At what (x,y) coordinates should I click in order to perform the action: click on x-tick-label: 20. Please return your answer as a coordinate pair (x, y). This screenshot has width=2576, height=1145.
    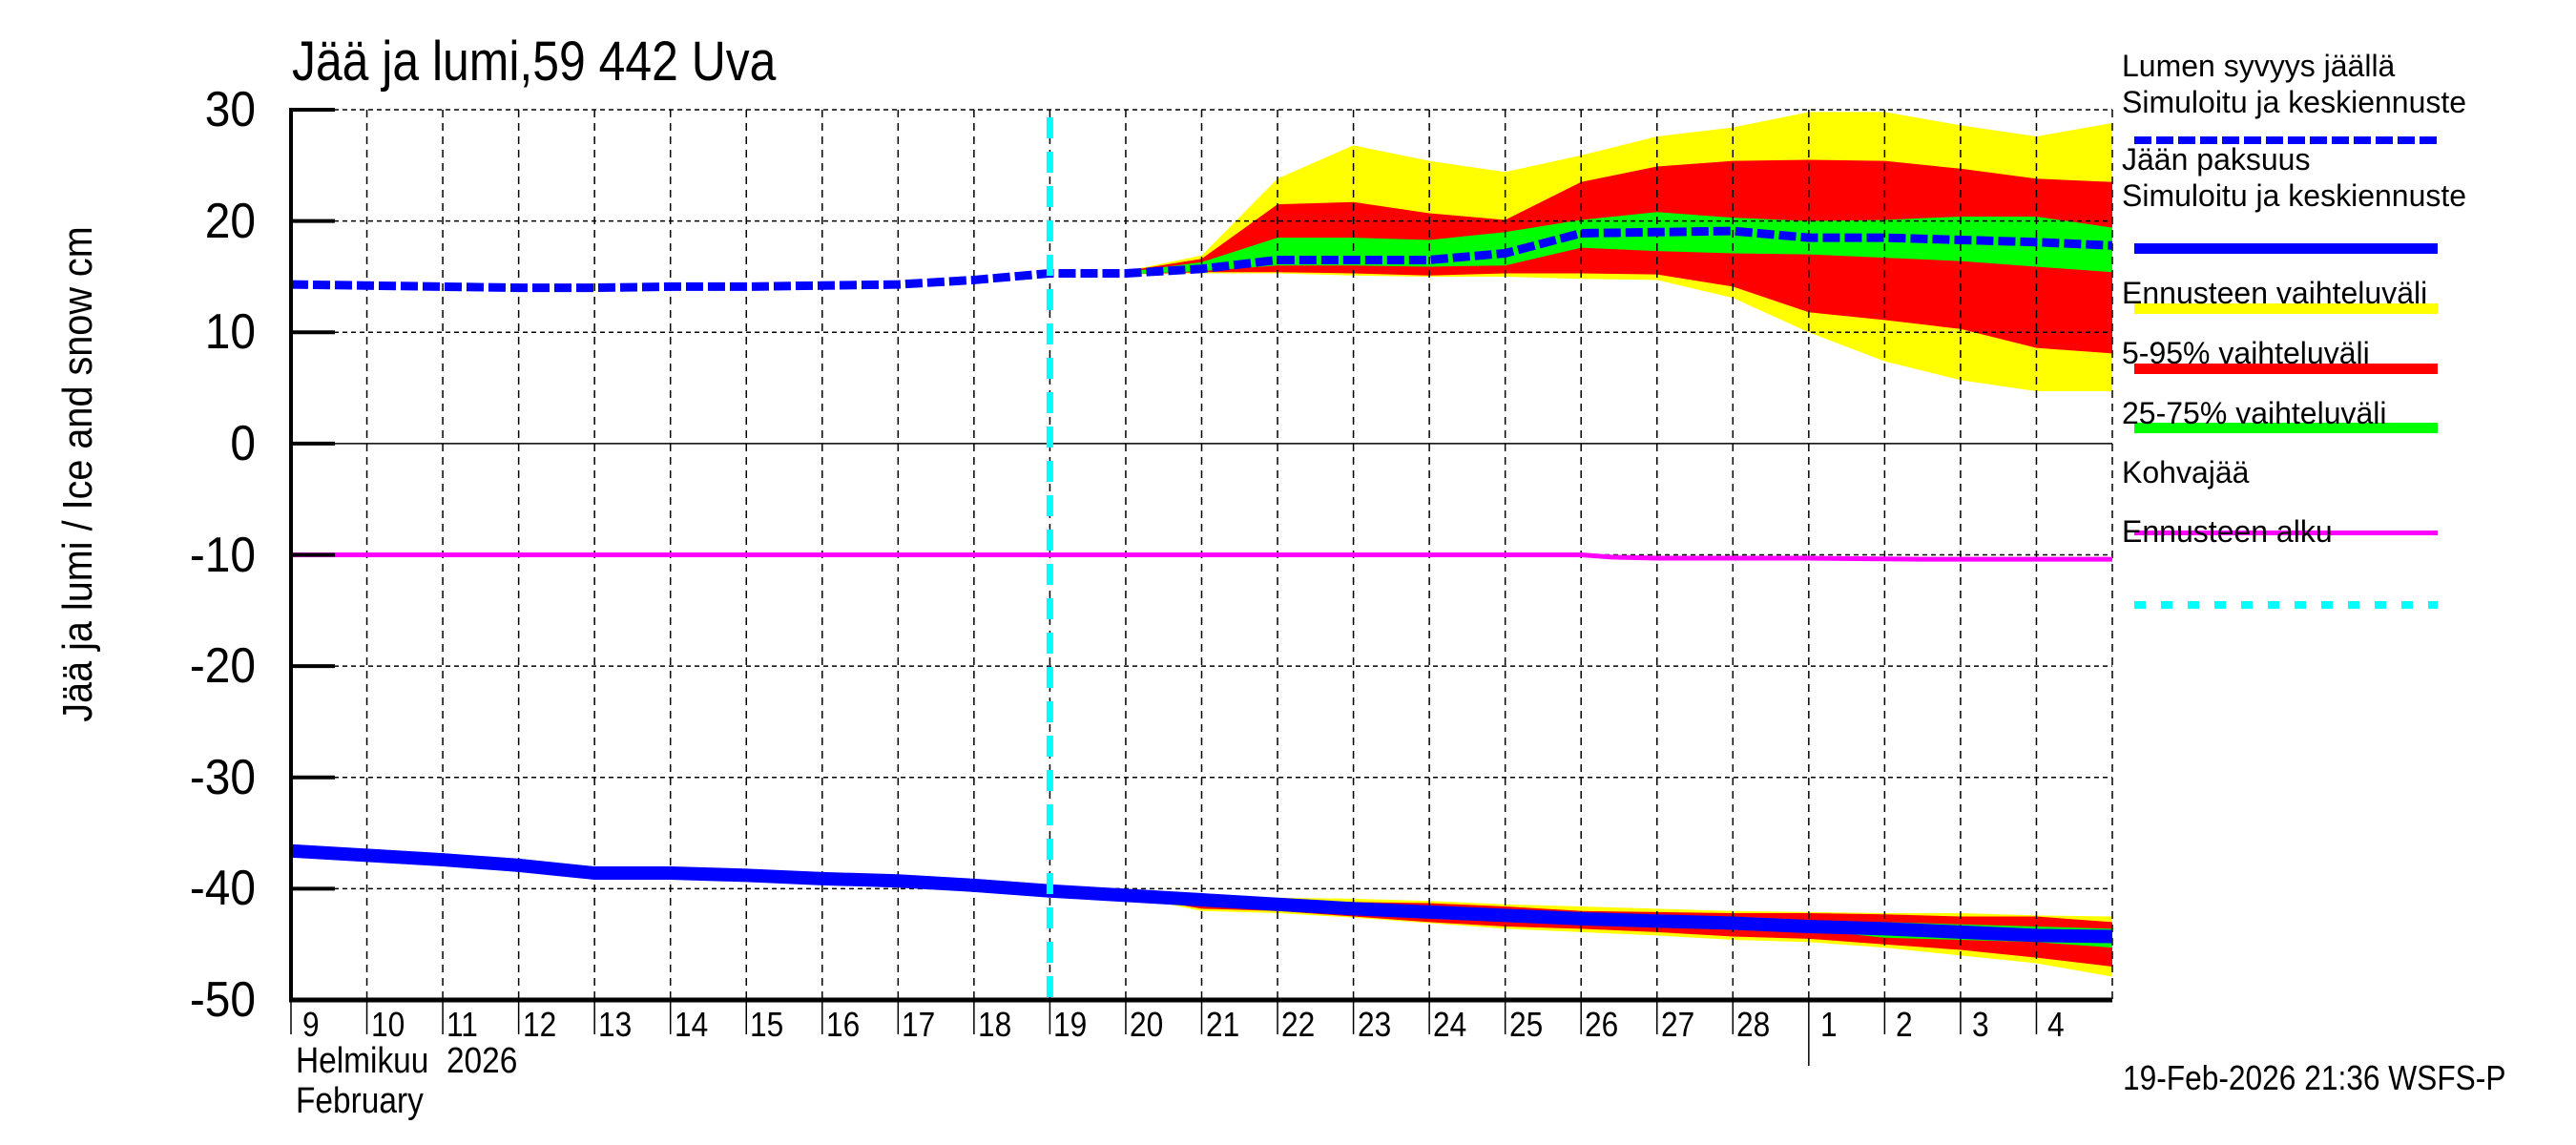
    Looking at the image, I should click on (1146, 1025).